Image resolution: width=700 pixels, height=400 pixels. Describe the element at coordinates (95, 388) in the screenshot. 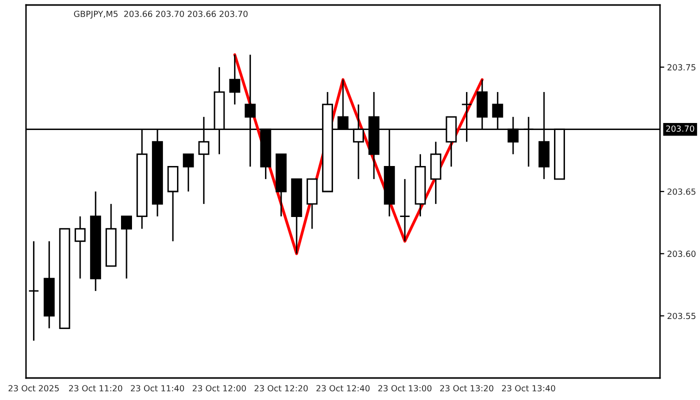

I see `x-tick-label: 23 Oct 11:20` at that location.